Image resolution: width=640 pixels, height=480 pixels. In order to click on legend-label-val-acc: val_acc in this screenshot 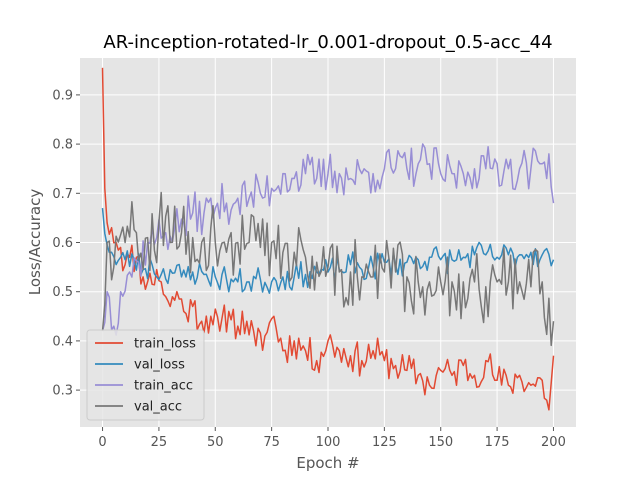, I will do `click(158, 407)`.